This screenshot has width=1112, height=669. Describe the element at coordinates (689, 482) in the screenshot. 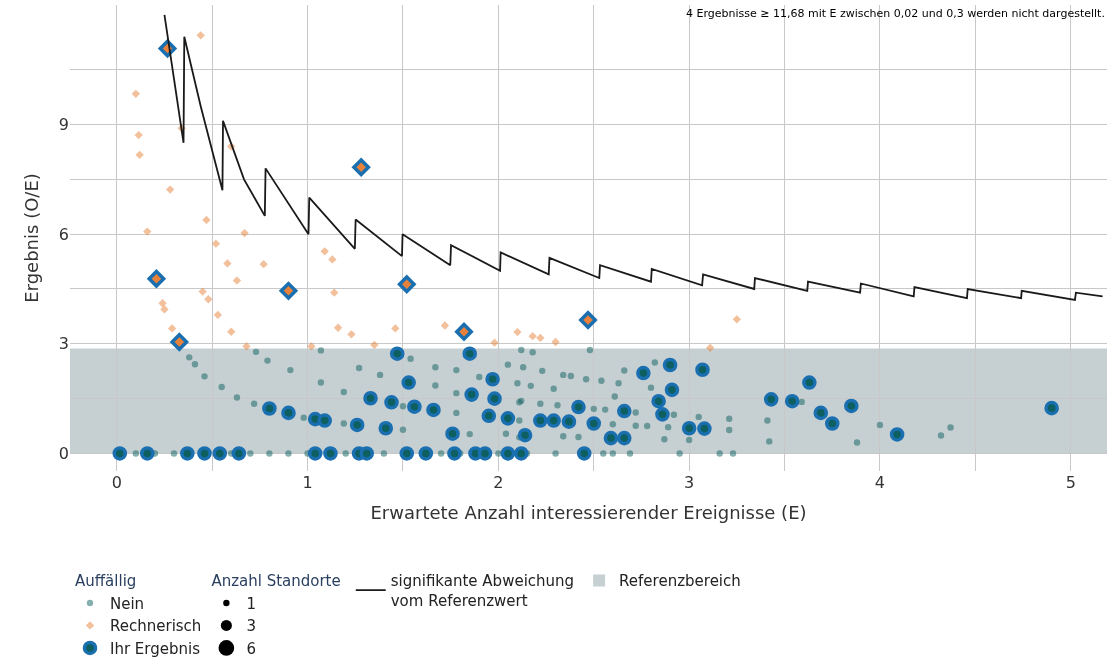

I see `x-tick-label: 3` at that location.